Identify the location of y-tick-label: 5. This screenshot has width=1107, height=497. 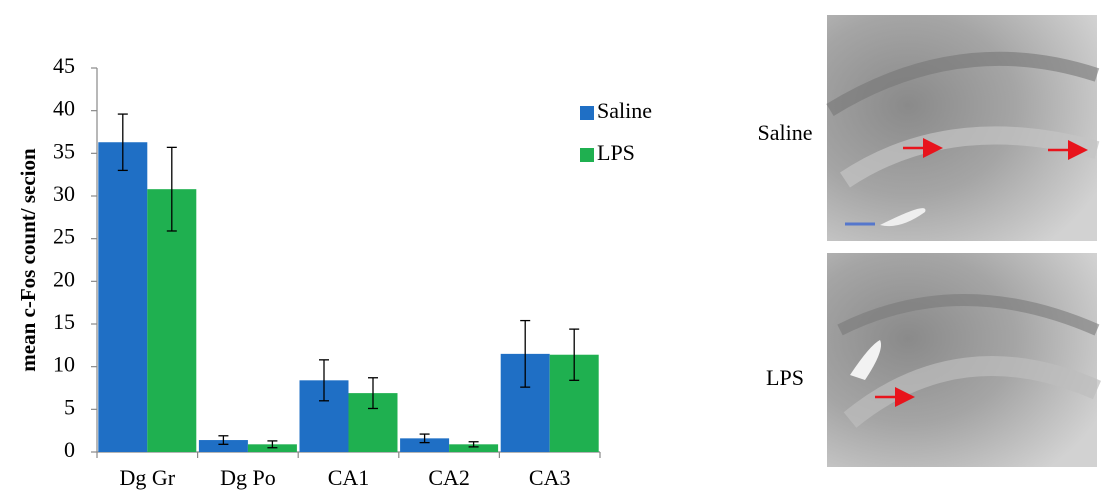
(69, 406).